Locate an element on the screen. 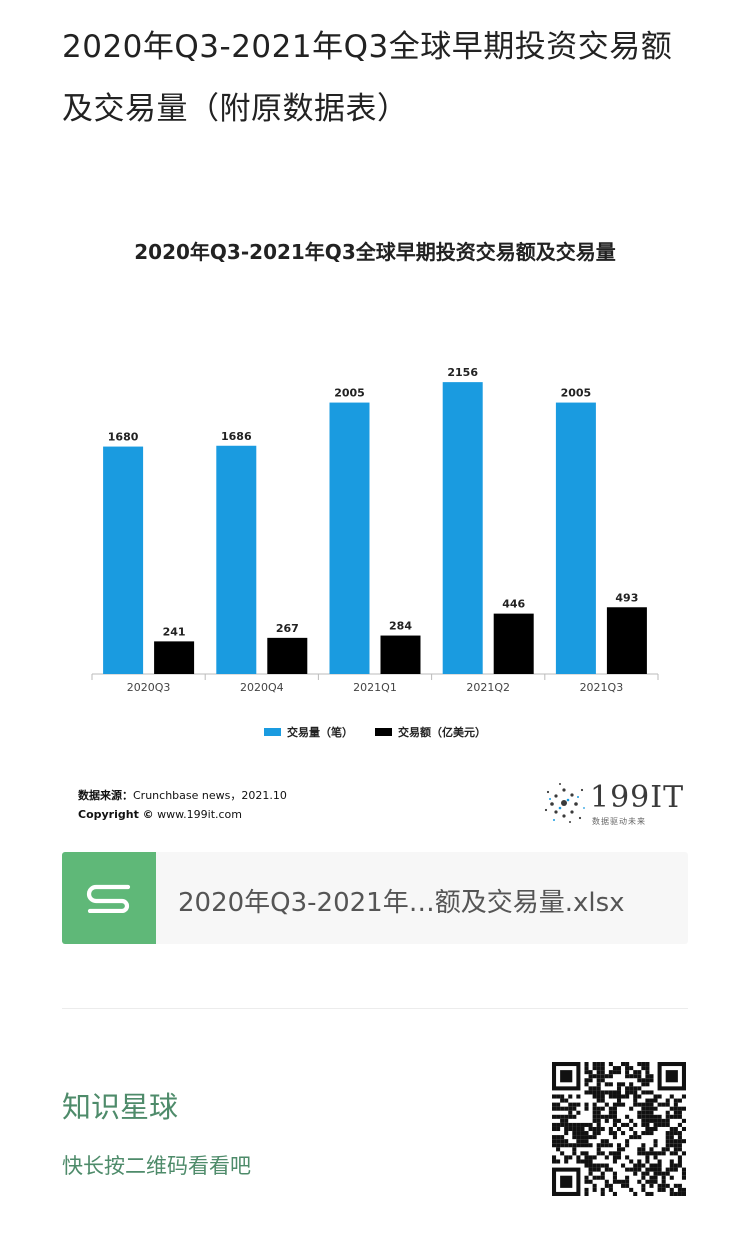 The width and height of the screenshot is (750, 1249). x-tick-label: 2021Q3 is located at coordinates (602, 687).